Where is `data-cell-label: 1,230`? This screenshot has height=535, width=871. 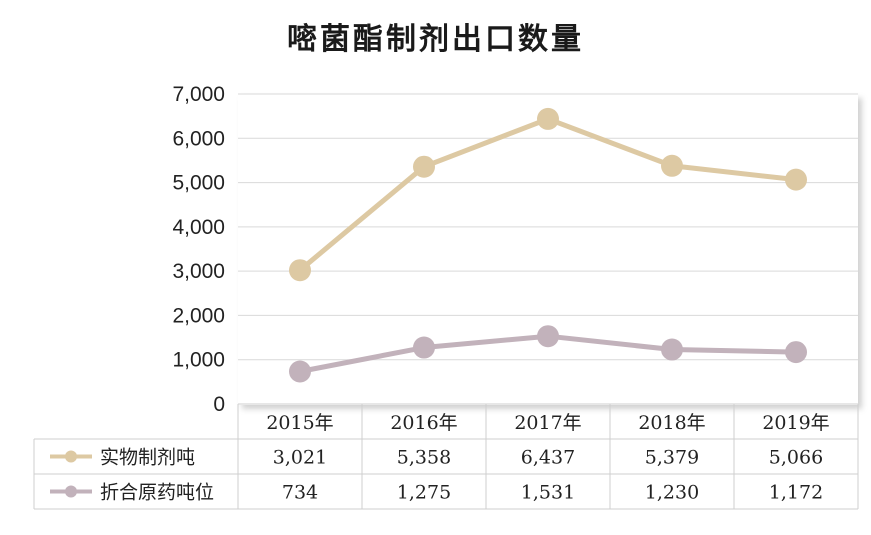 data-cell-label: 1,230 is located at coordinates (672, 493).